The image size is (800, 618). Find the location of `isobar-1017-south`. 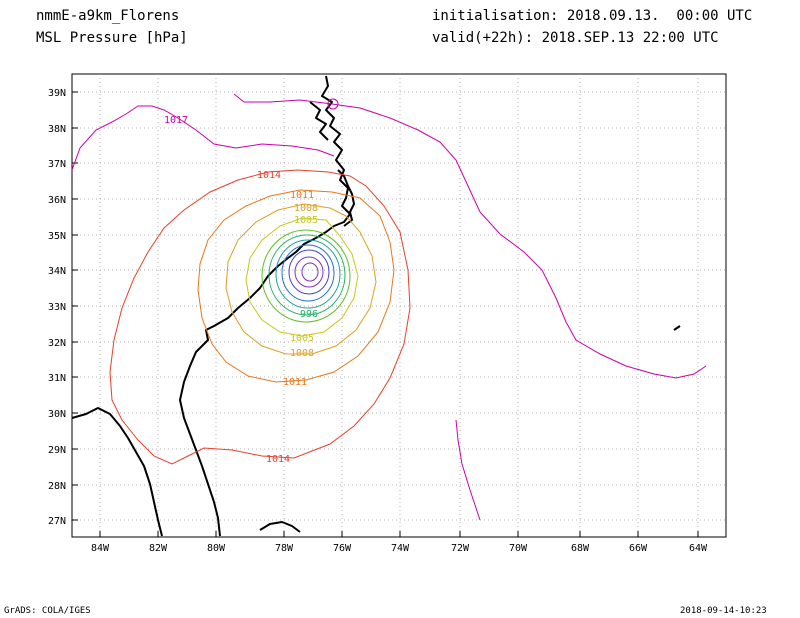

isobar-1017-south is located at coordinates (468, 470).